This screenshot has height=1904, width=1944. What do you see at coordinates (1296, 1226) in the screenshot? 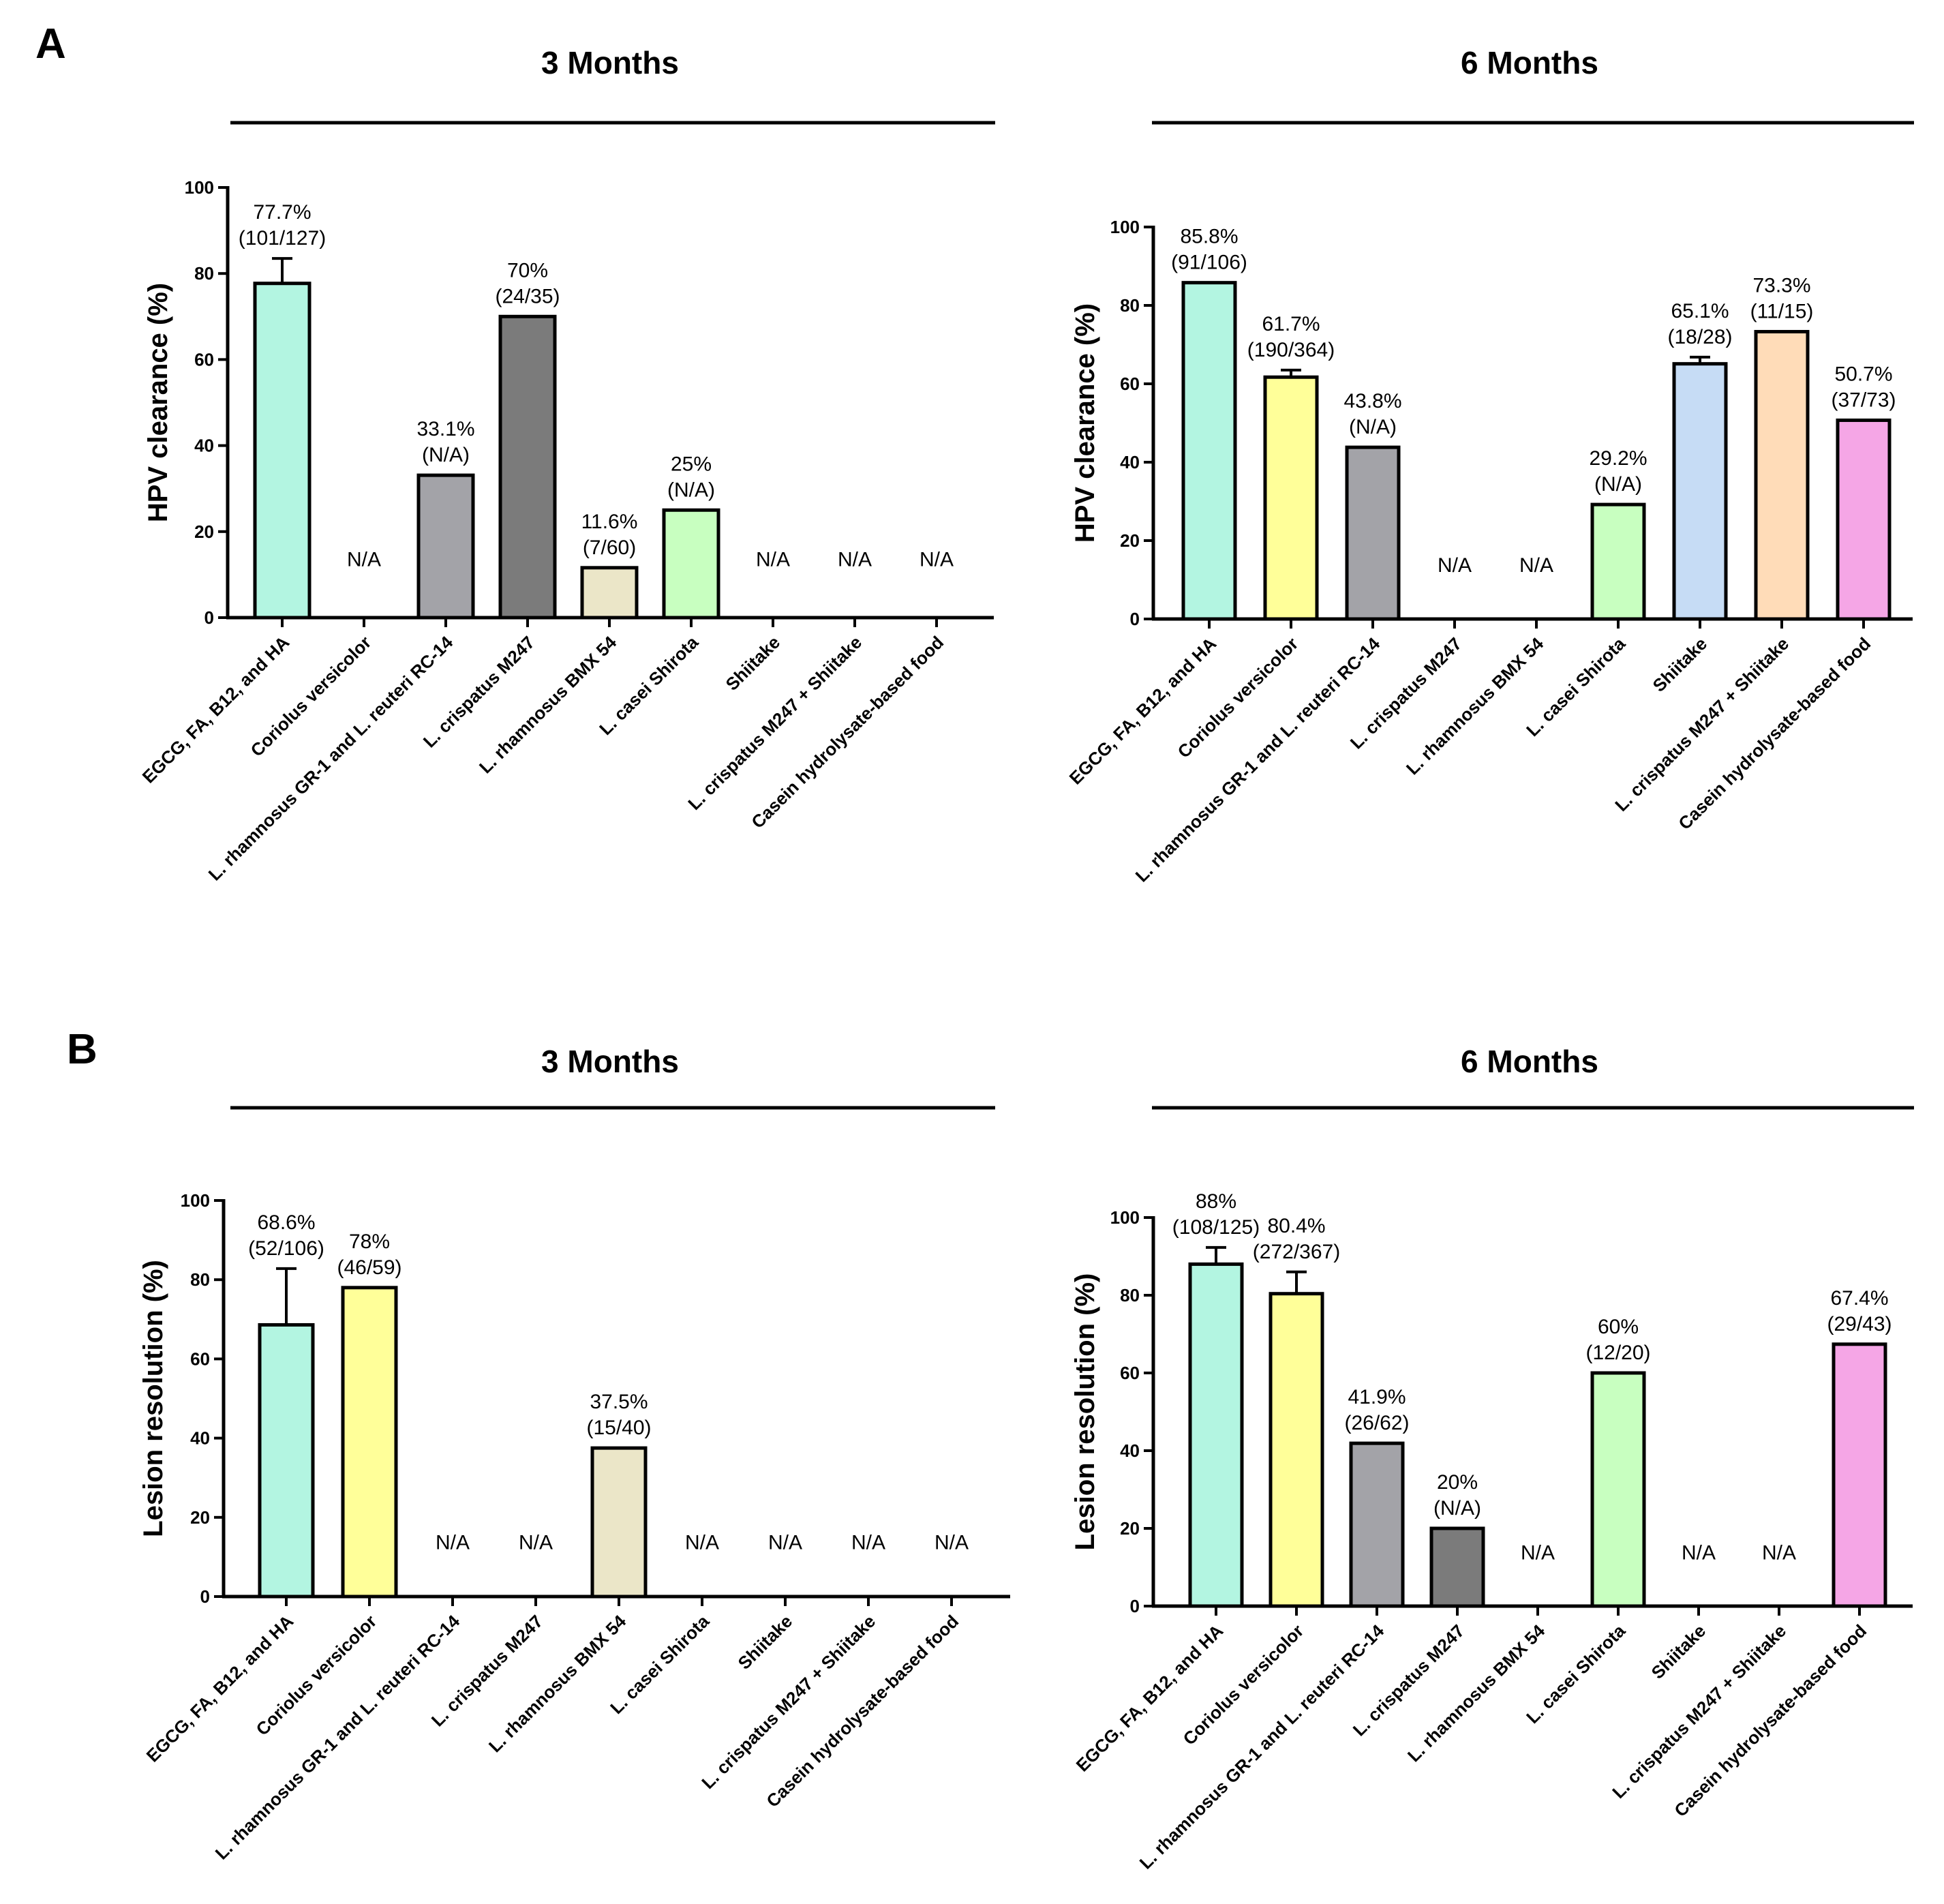
I see `data-label: 80.4%` at bounding box center [1296, 1226].